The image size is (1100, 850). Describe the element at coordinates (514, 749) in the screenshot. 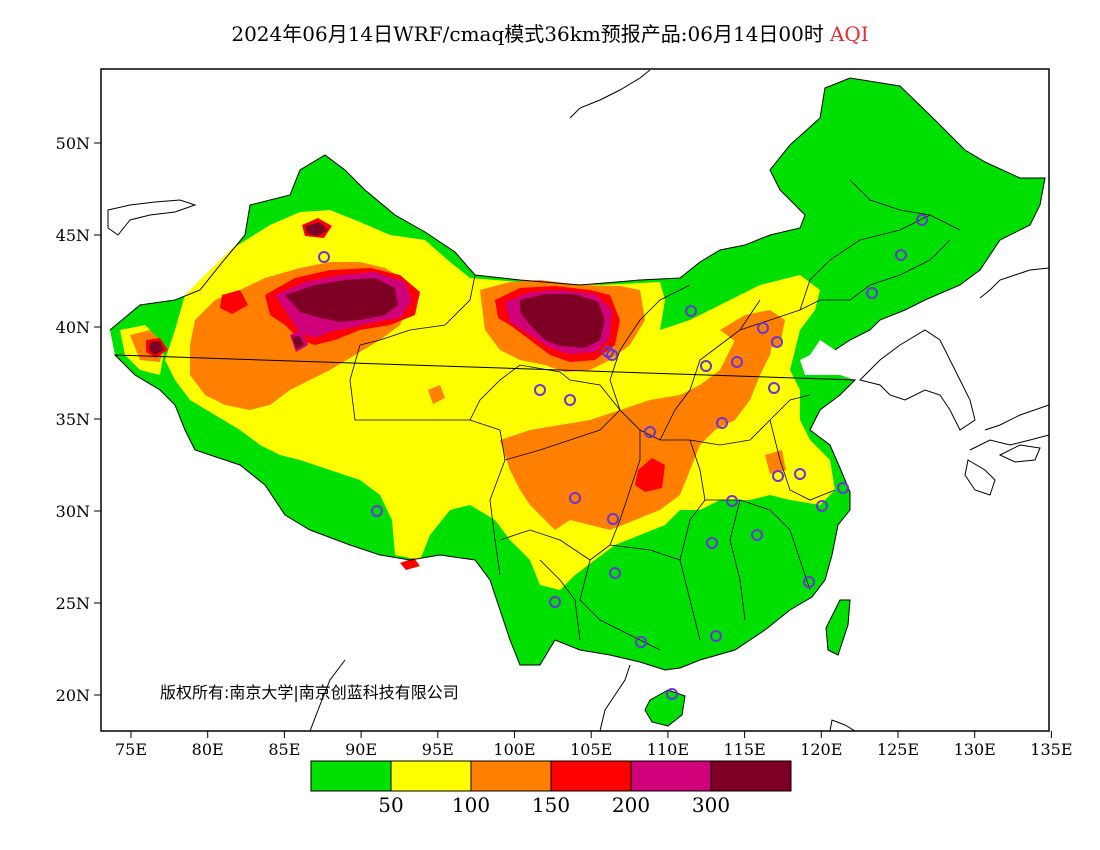

I see `lon-tick-label: 100E` at that location.